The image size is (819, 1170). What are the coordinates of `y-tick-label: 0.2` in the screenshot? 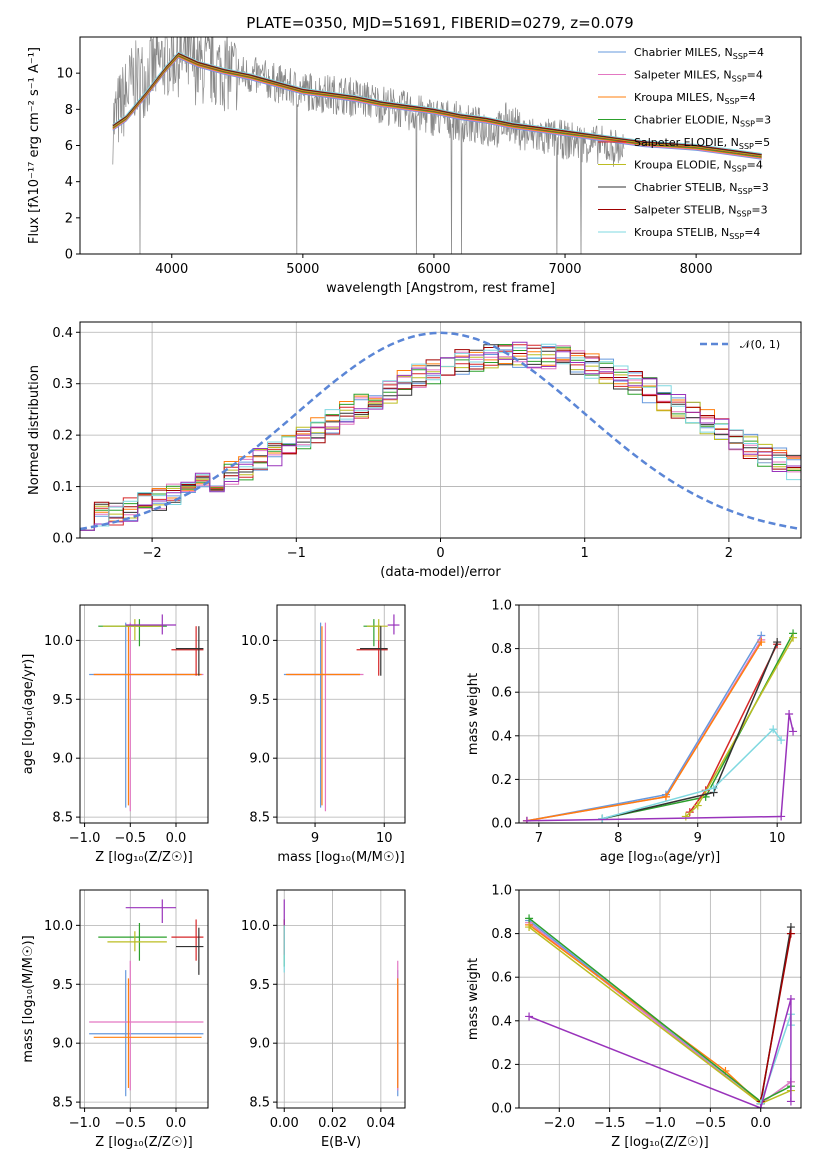 It's located at (62, 436).